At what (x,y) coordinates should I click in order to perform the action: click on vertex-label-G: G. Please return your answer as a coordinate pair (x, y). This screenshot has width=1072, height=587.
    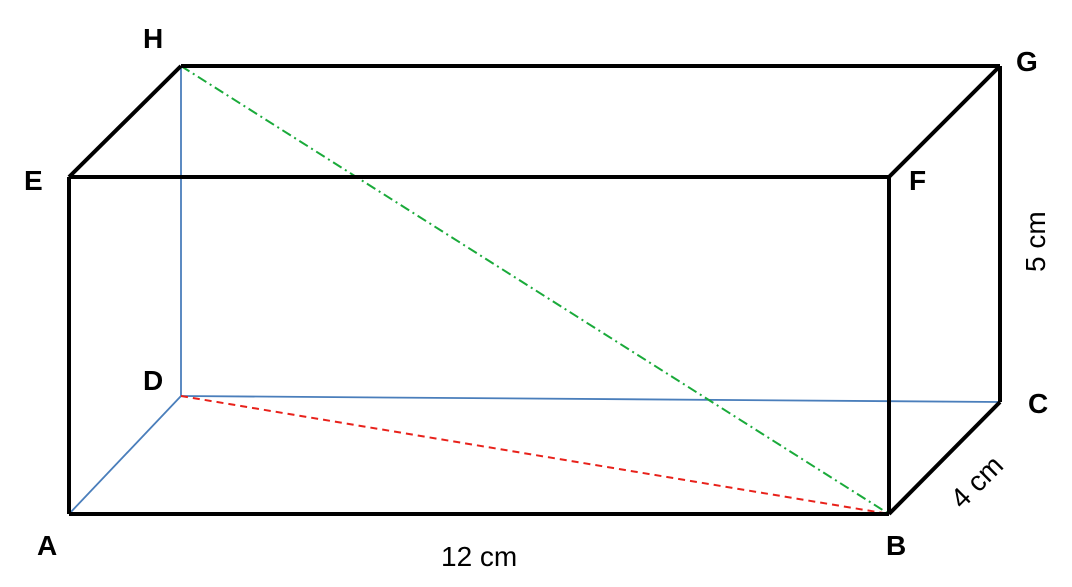
    Looking at the image, I should click on (1027, 61).